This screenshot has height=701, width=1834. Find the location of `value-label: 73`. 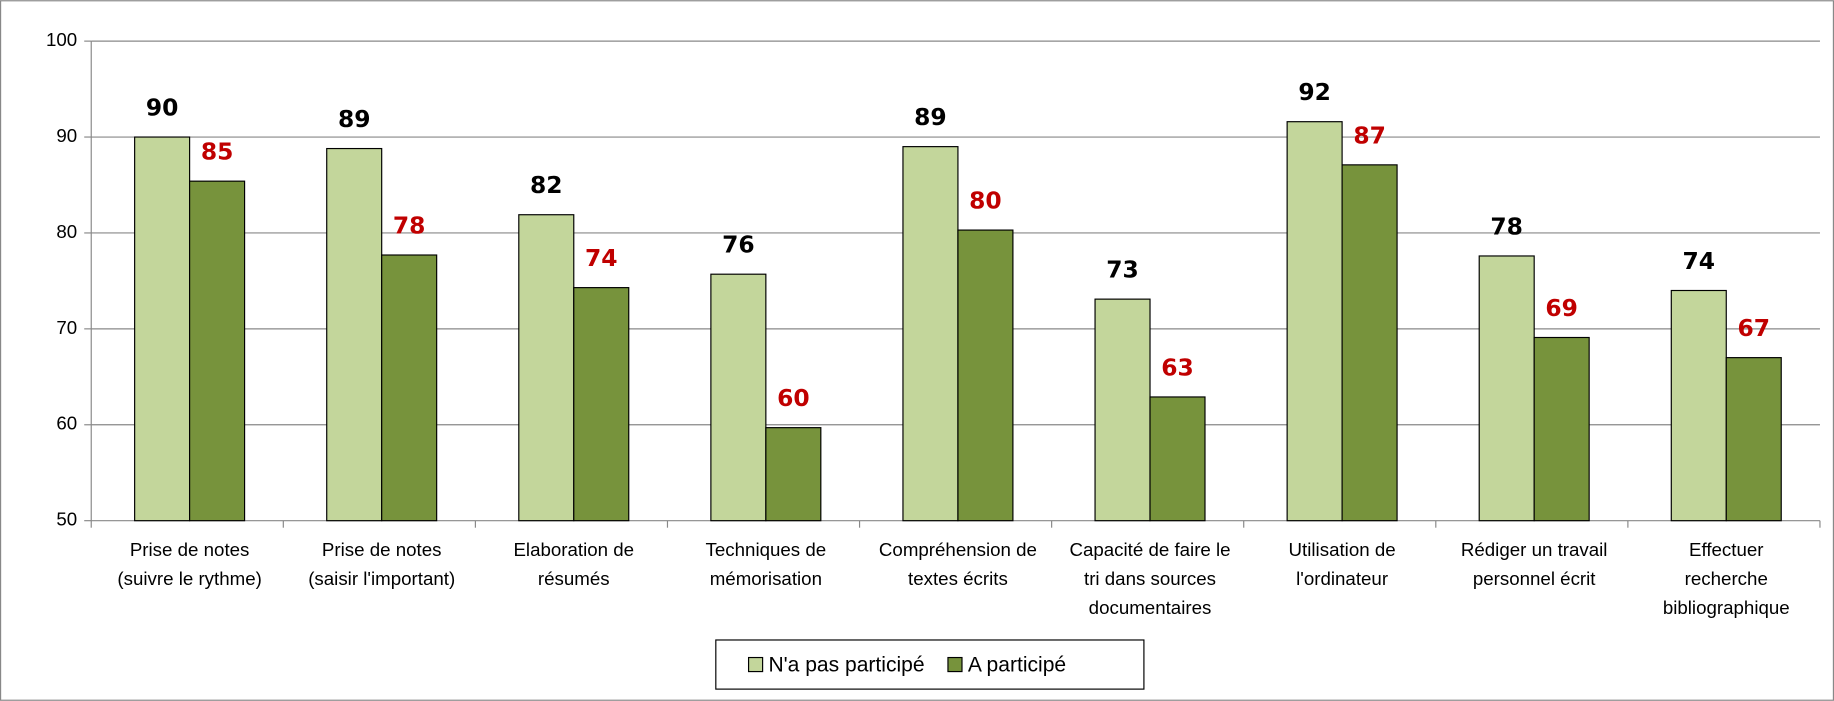

value-label: 73 is located at coordinates (1122, 270).